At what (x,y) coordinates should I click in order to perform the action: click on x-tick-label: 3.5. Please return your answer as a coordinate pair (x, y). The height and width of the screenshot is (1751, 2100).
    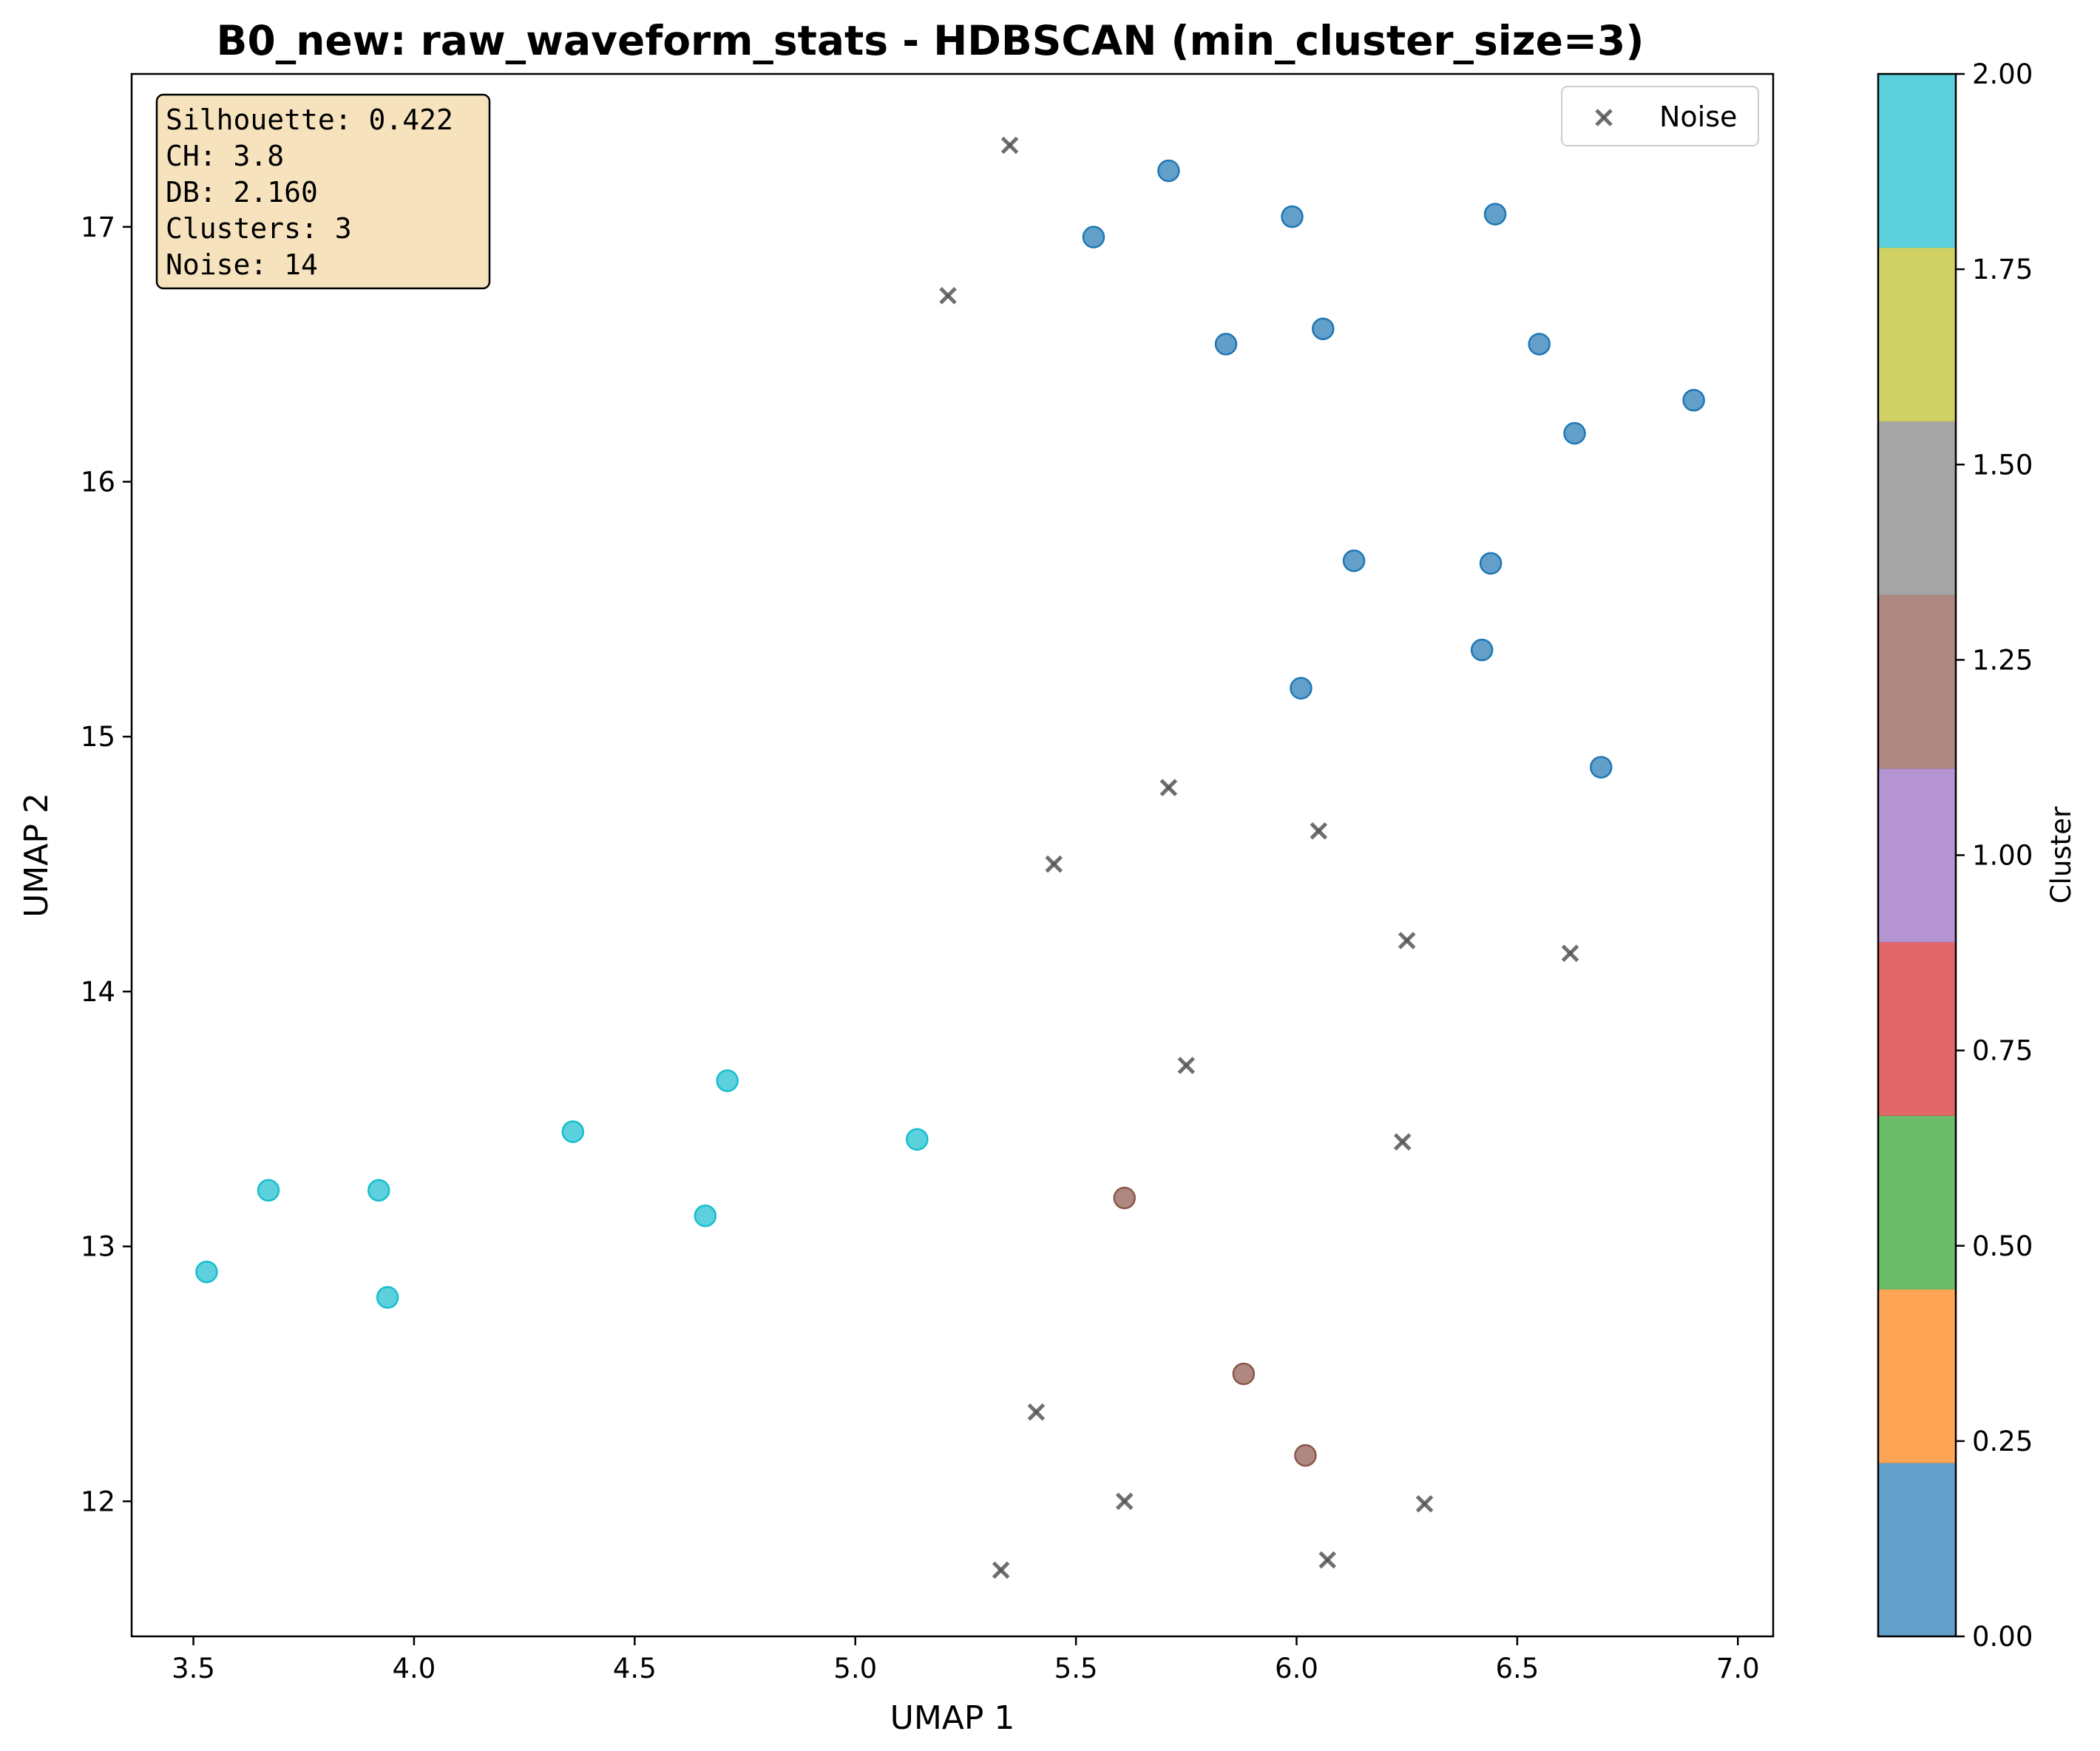
    Looking at the image, I should click on (194, 1668).